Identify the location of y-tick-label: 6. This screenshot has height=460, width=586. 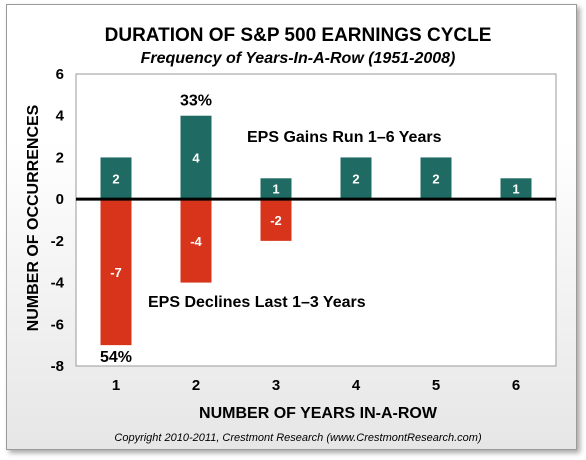
(60, 74).